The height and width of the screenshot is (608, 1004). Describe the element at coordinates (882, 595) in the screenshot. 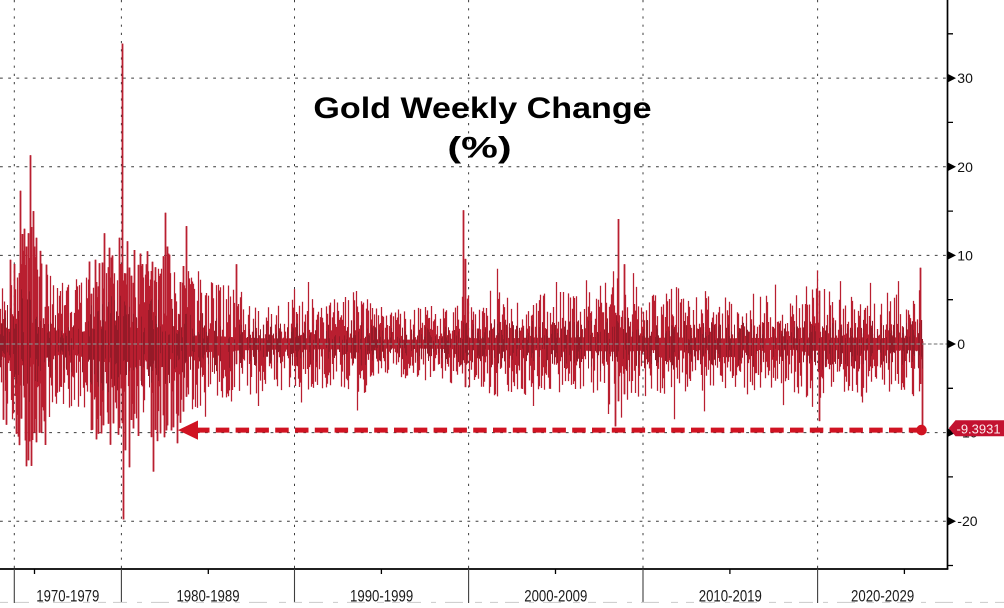

I see `svg-text: 2020-2029` at that location.